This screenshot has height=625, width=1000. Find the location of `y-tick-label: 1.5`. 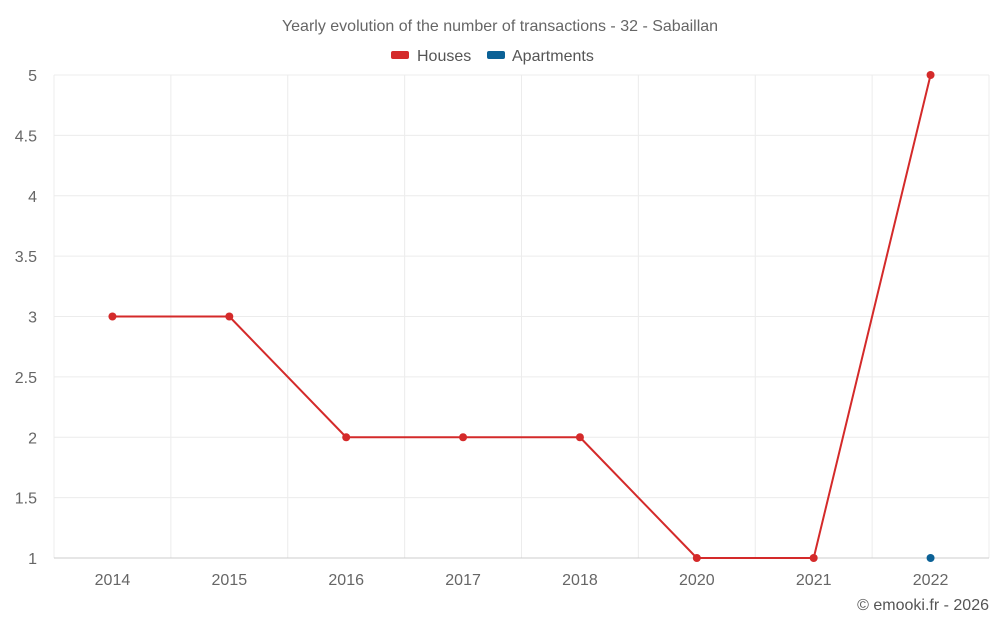

y-tick-label: 1.5 is located at coordinates (26, 499).